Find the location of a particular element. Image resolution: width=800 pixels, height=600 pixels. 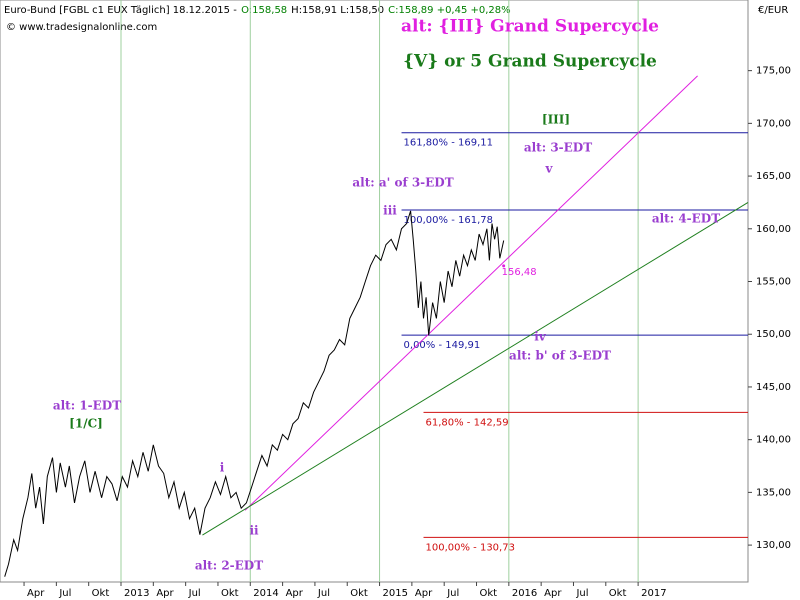

annotation: alt: a' of 3-EDT is located at coordinates (402, 183).